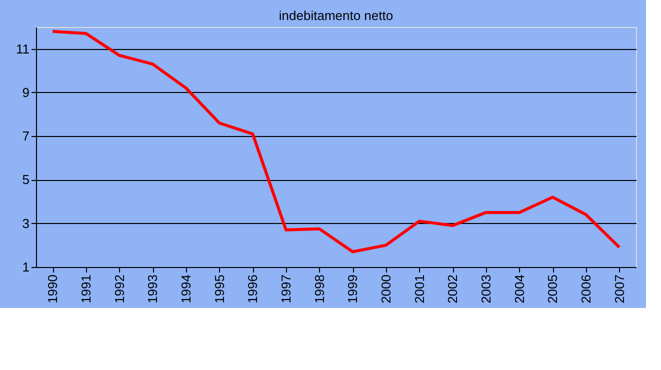 Image resolution: width=661 pixels, height=370 pixels. I want to click on x-tick-label: 2003, so click(486, 289).